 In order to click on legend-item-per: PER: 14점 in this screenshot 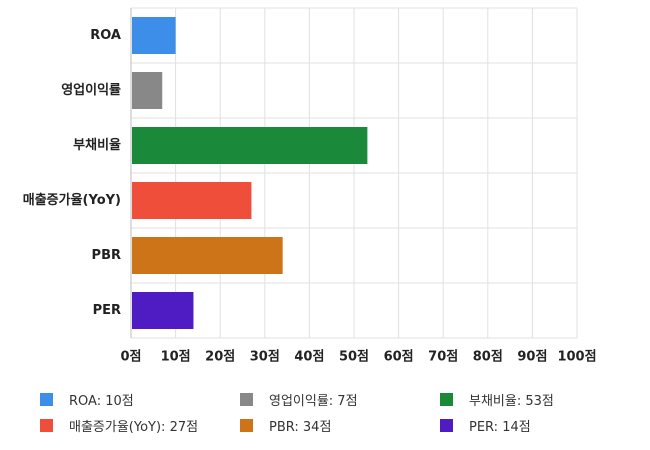, I will do `click(540, 425)`.